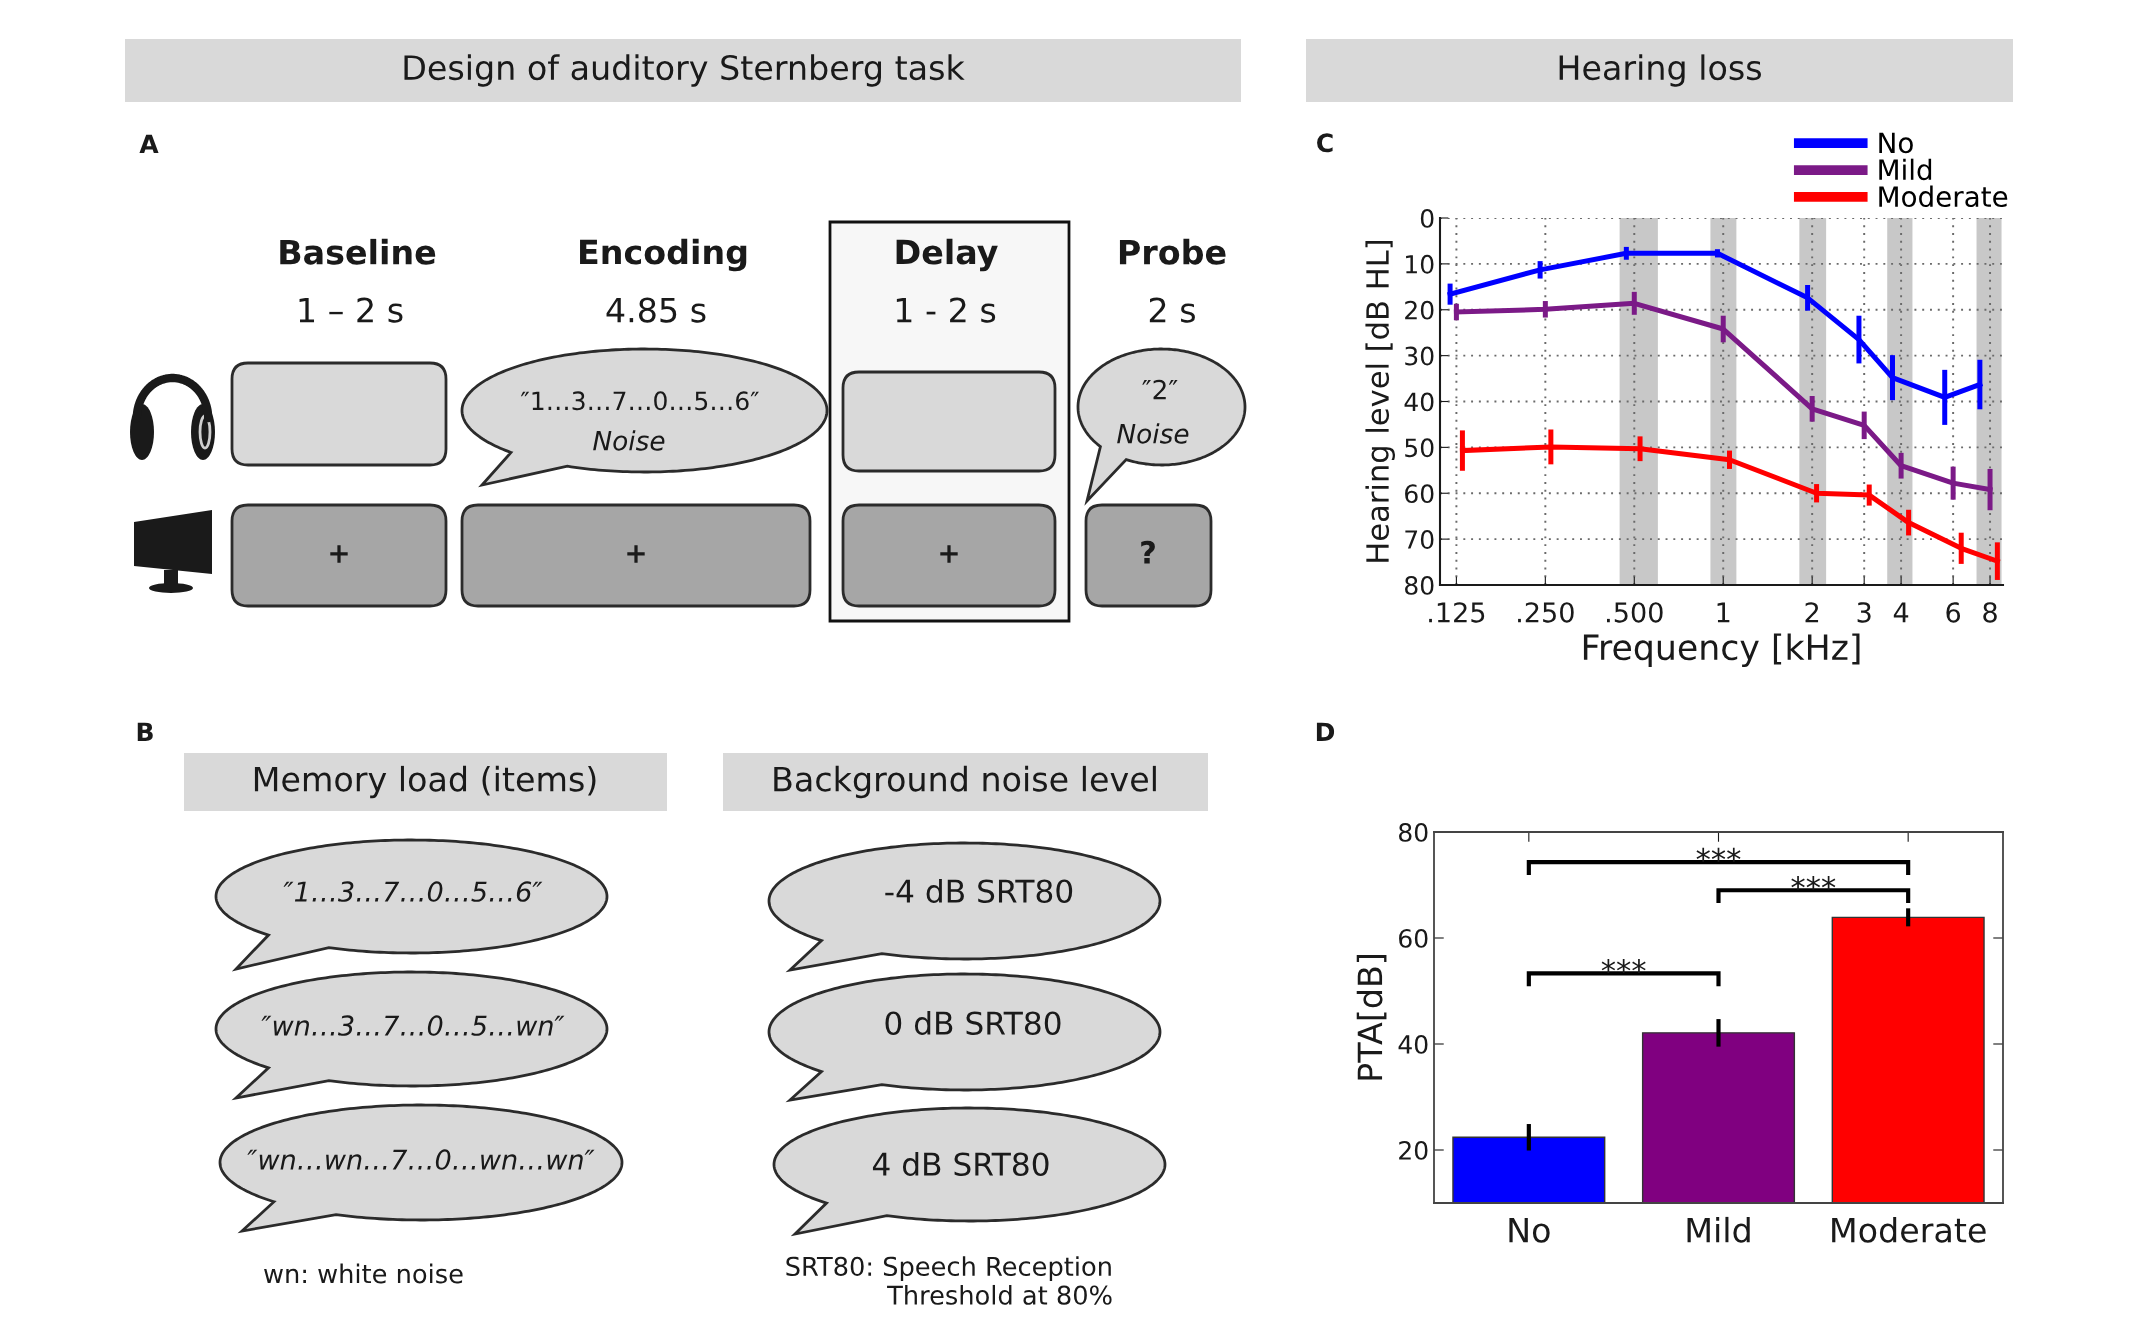 This screenshot has width=2131, height=1334. What do you see at coordinates (363, 1273) in the screenshot?
I see `text: wn: white noise` at bounding box center [363, 1273].